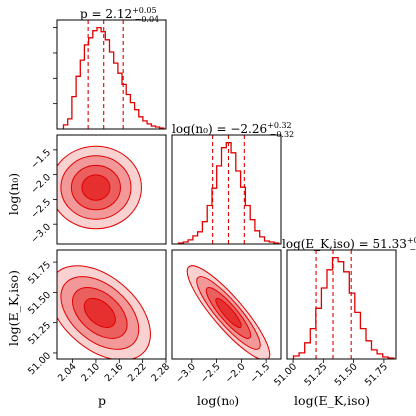  What do you see at coordinates (39, 363) in the screenshot?
I see `ytick-label: 51.00` at bounding box center [39, 363].